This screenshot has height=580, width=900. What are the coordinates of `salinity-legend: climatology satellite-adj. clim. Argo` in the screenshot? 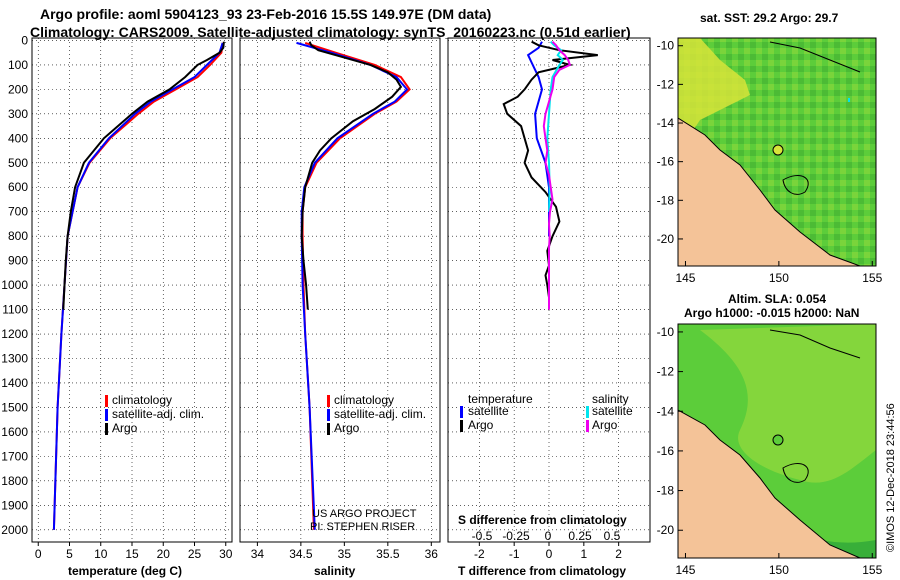 It's located at (376, 414).